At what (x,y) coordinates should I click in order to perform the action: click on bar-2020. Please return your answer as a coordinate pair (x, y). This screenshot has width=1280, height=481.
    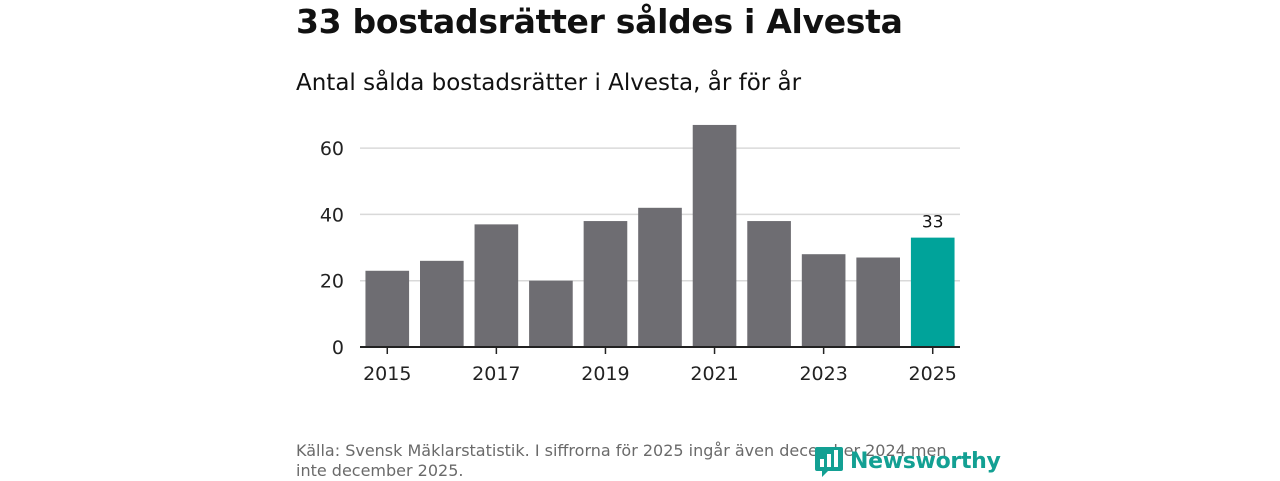
    Looking at the image, I should click on (660, 277).